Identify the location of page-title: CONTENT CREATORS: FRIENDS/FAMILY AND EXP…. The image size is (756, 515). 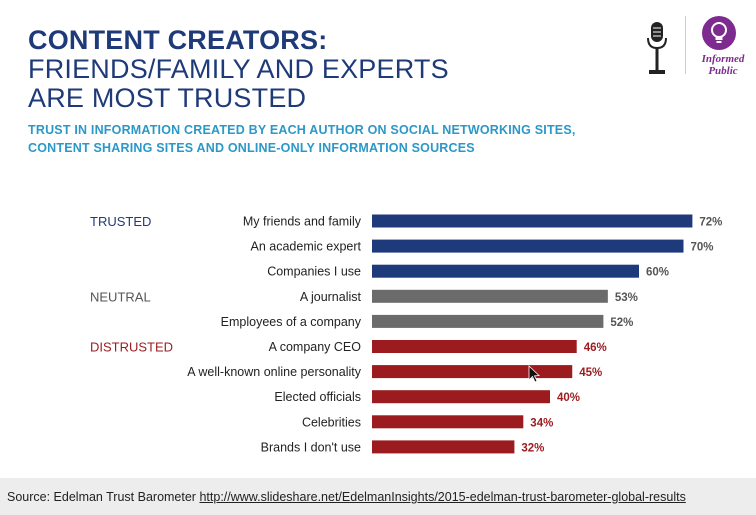
(238, 69).